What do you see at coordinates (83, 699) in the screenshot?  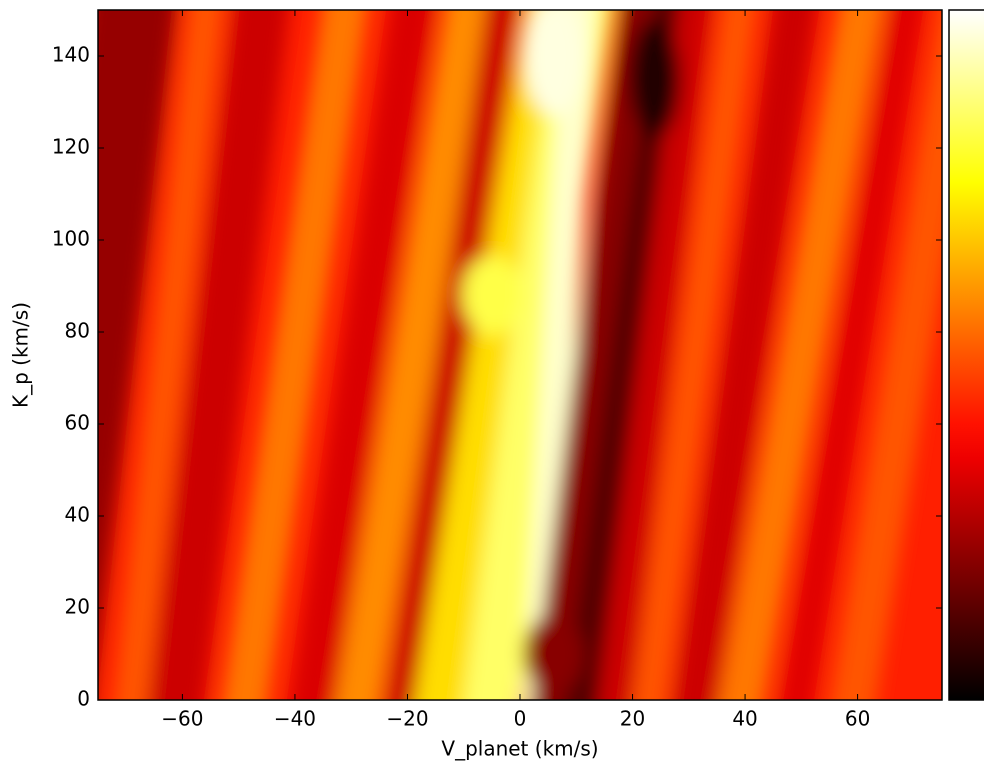 I see `y-tick-label: 0` at bounding box center [83, 699].